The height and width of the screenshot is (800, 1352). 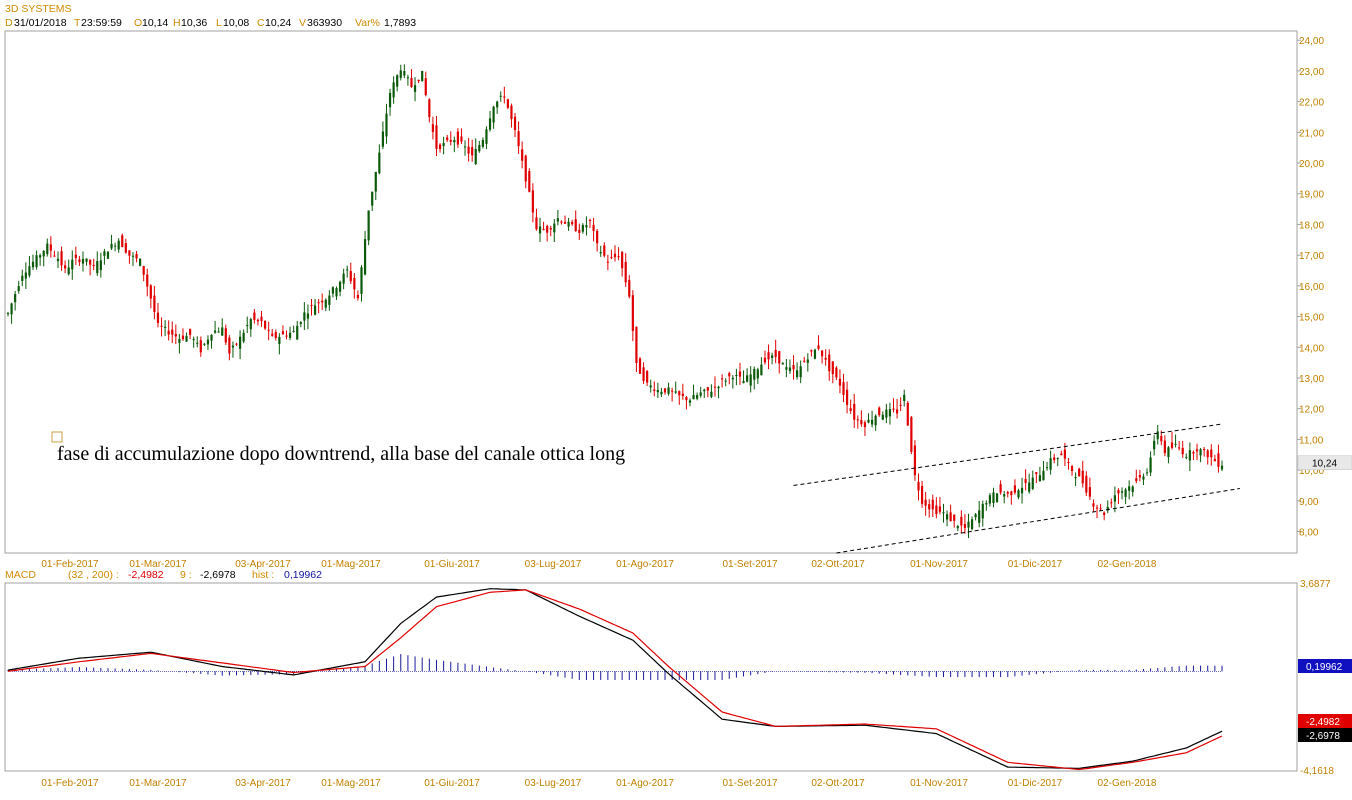 What do you see at coordinates (1311, 103) in the screenshot?
I see `price-y-tick-label: 22,00` at bounding box center [1311, 103].